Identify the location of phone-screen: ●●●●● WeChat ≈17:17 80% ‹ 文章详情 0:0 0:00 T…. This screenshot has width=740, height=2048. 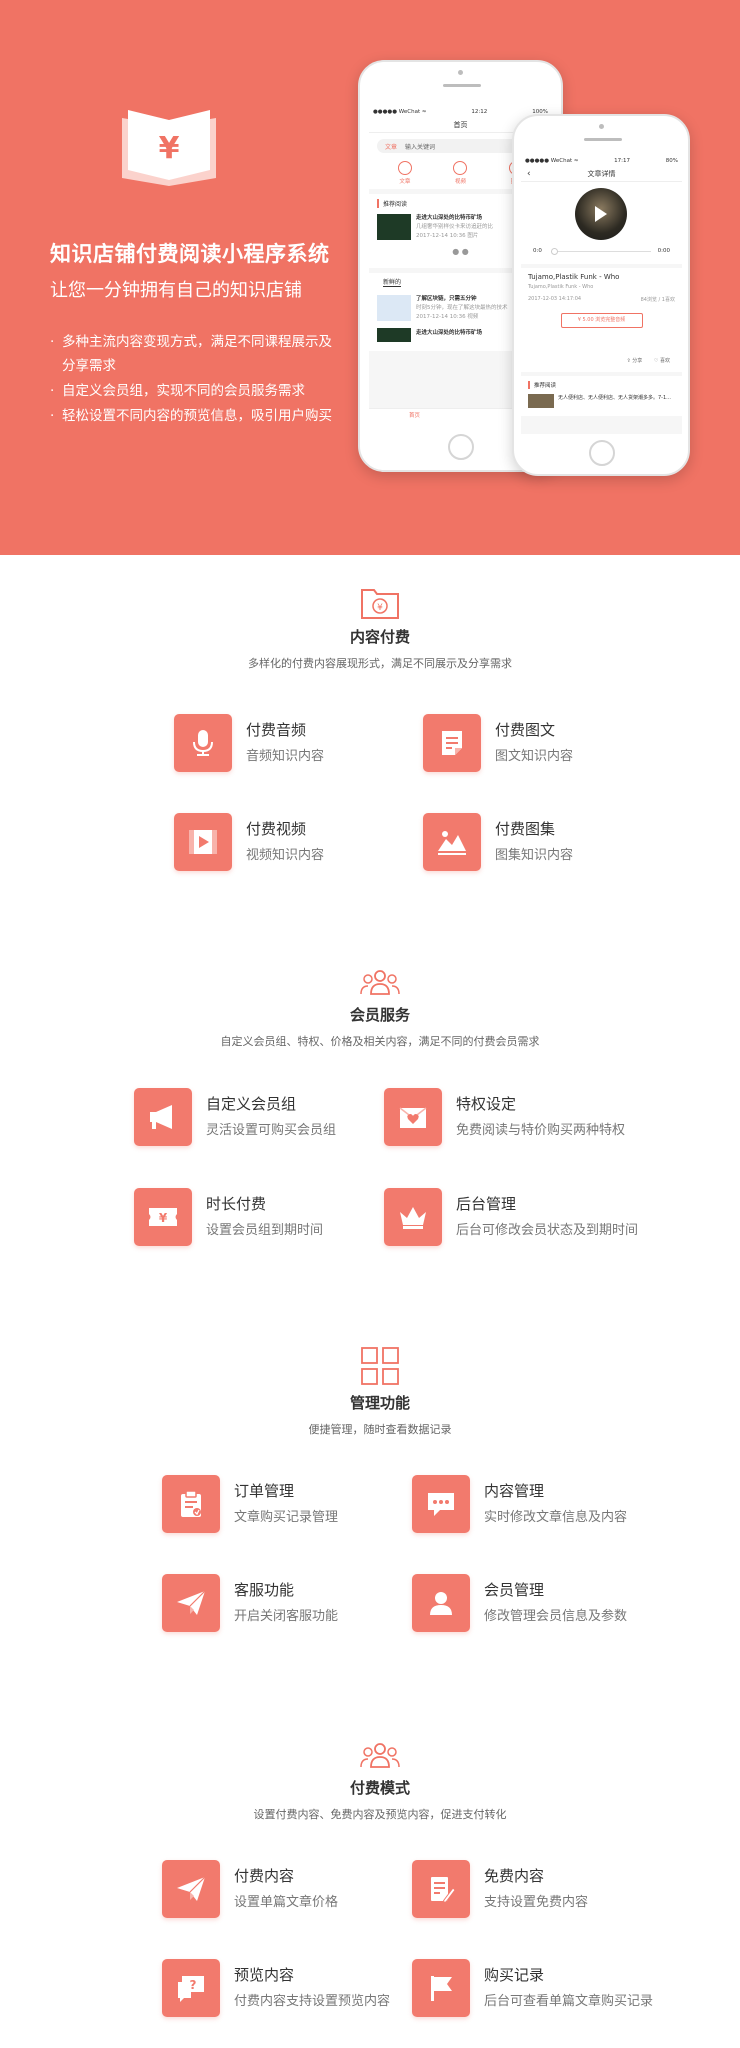
(601, 295).